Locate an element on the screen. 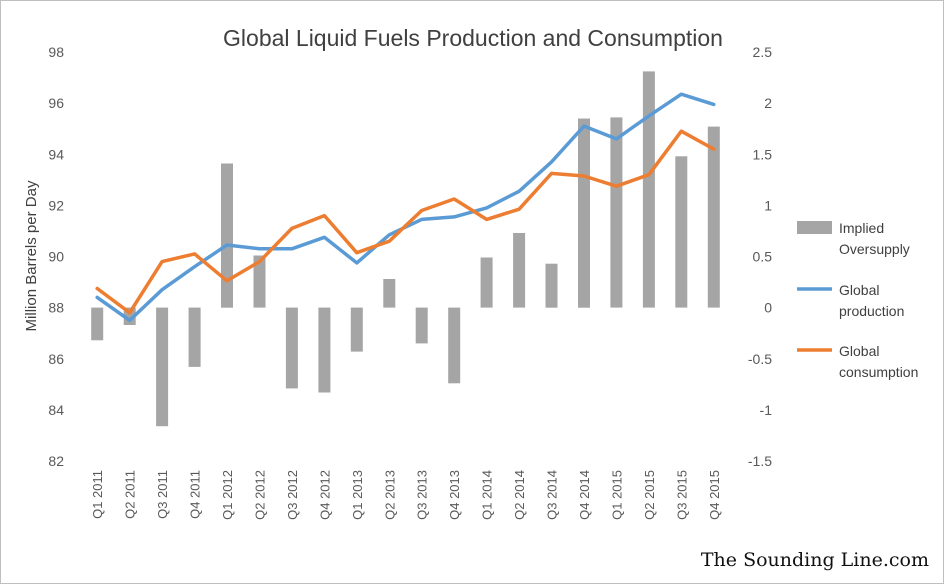  x-tick-label: Q2 2011 is located at coordinates (130, 494).